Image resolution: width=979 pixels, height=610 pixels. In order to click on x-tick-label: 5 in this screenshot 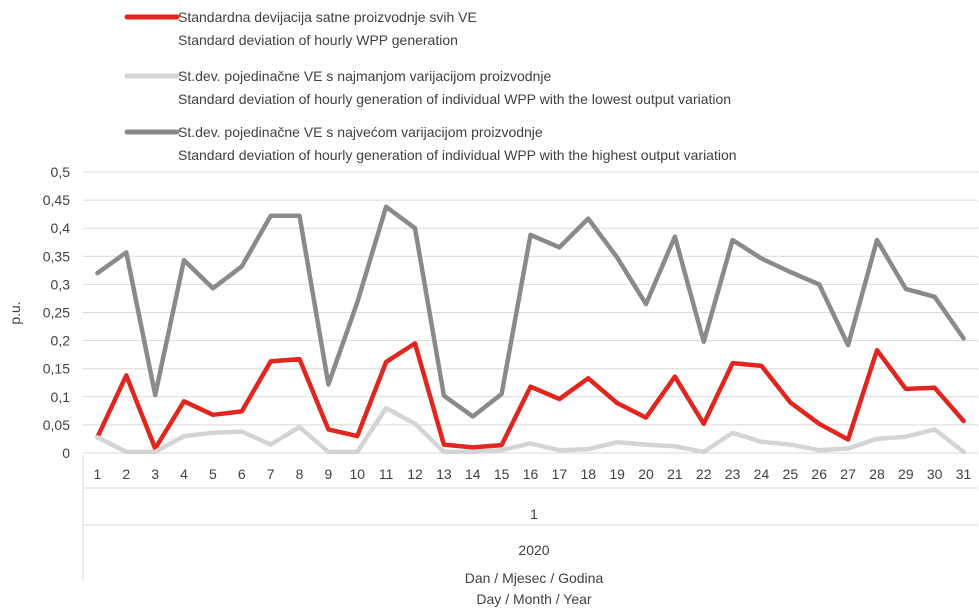, I will do `click(213, 474)`.